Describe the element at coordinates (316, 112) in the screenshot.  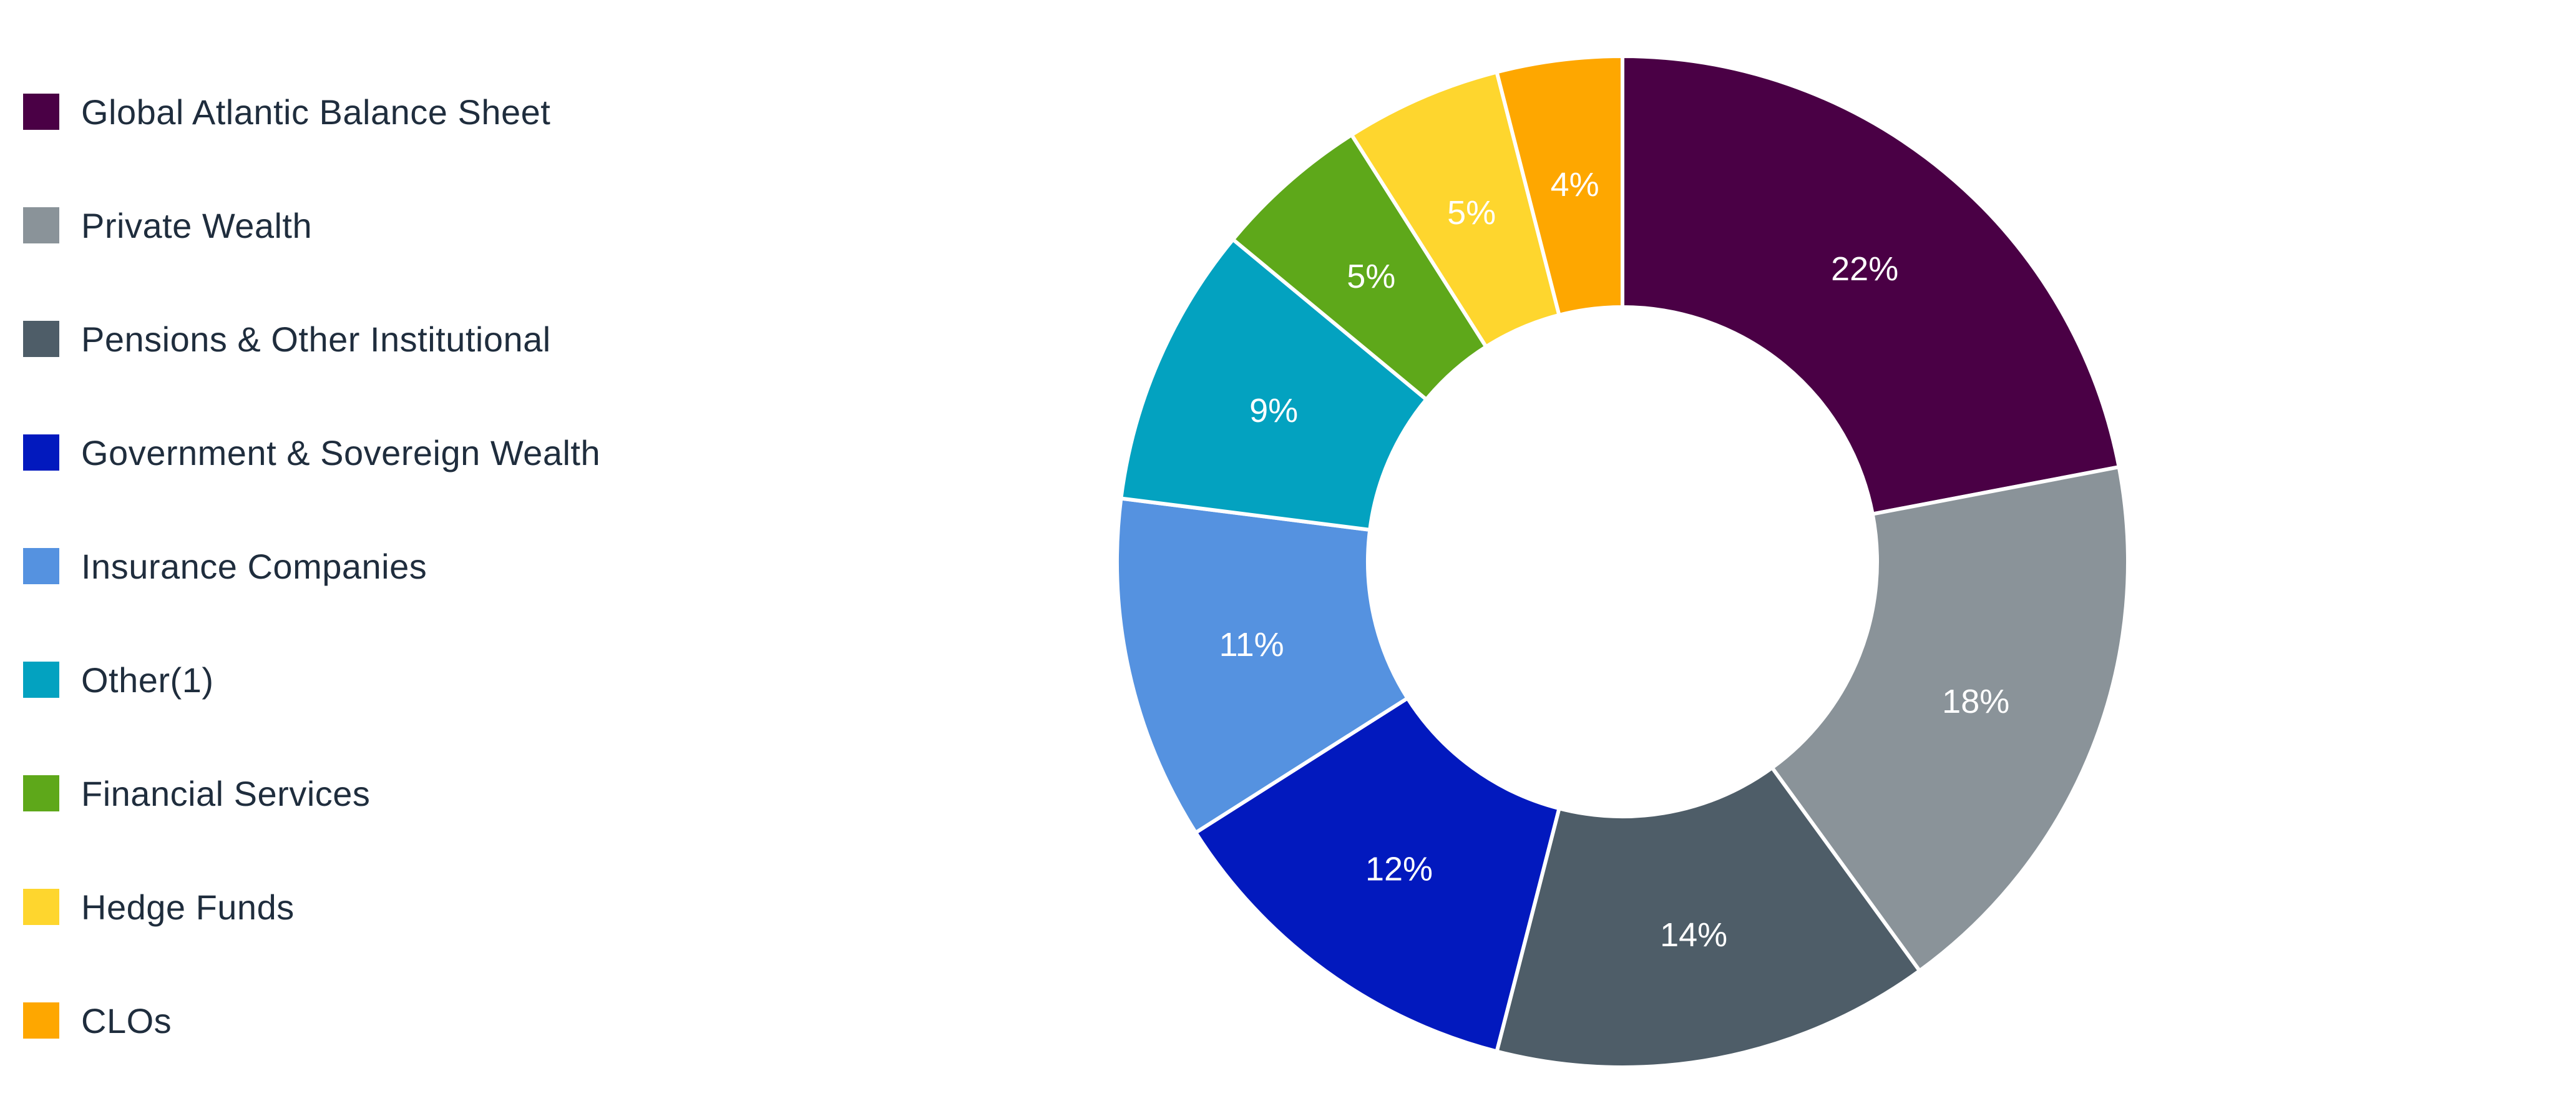
I see `legend-label: Global Atlantic Balance Sheet` at that location.